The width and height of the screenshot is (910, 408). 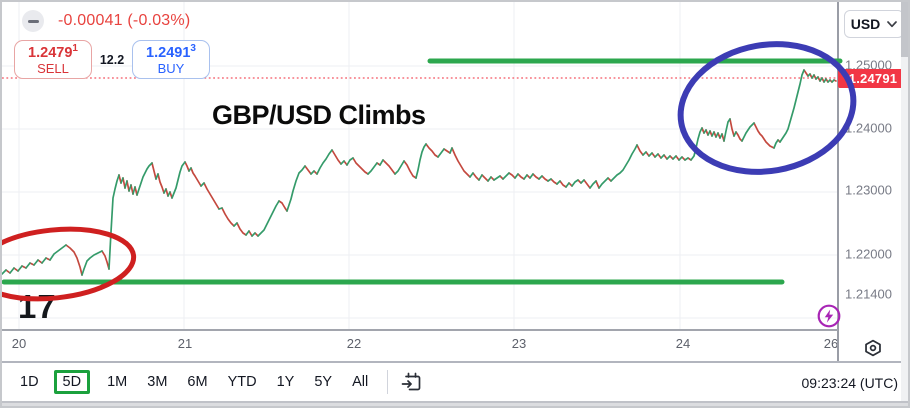 What do you see at coordinates (904, 201) in the screenshot?
I see `scrollbar-track` at bounding box center [904, 201].